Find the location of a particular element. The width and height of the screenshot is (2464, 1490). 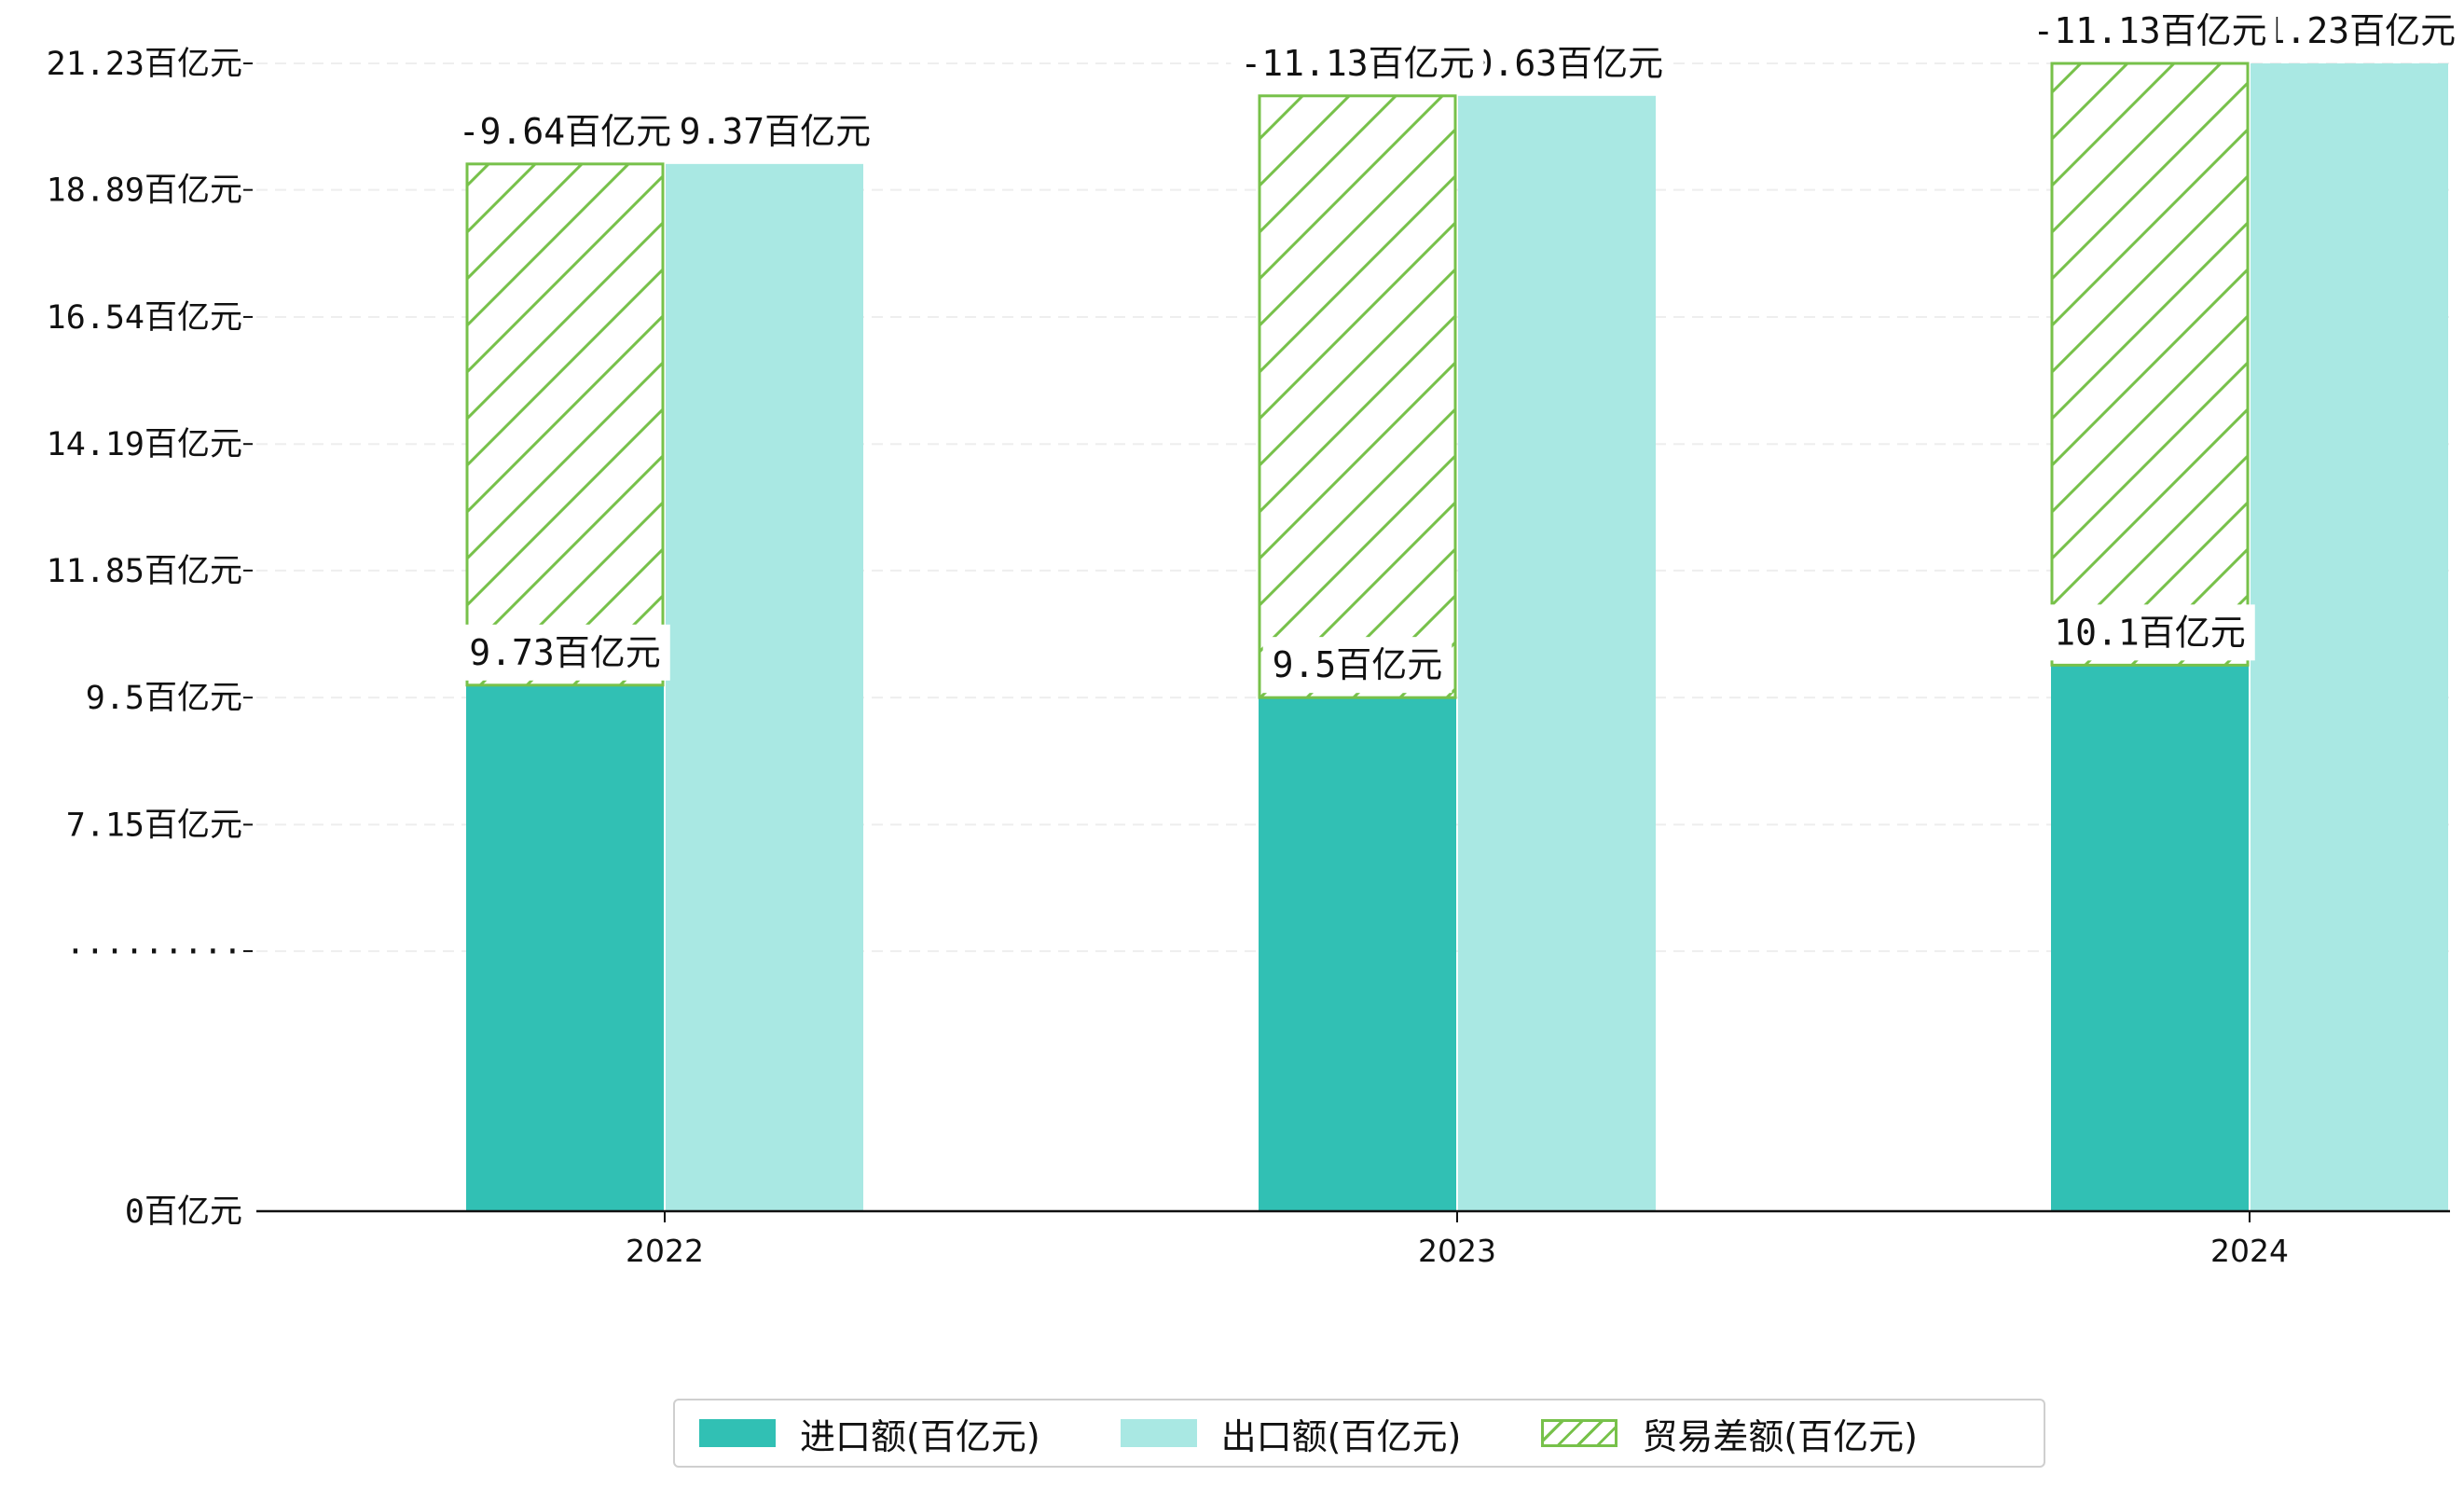

svg-text: 9.5百亿元 is located at coordinates (1358, 664).